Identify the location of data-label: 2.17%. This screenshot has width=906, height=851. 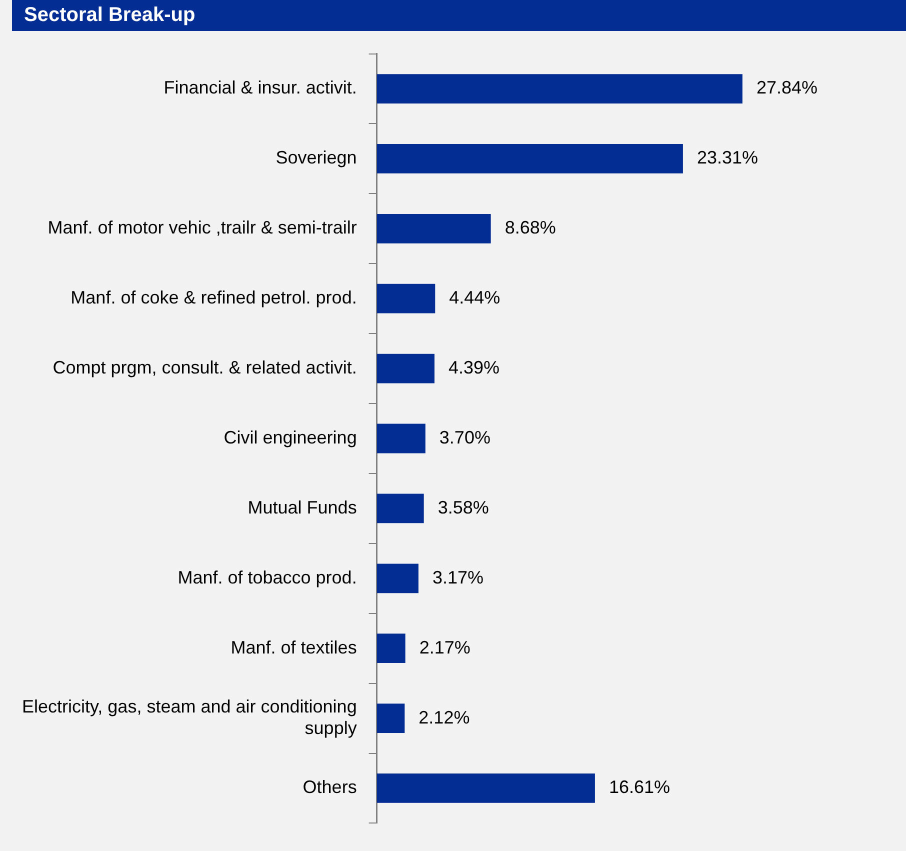
(444, 647).